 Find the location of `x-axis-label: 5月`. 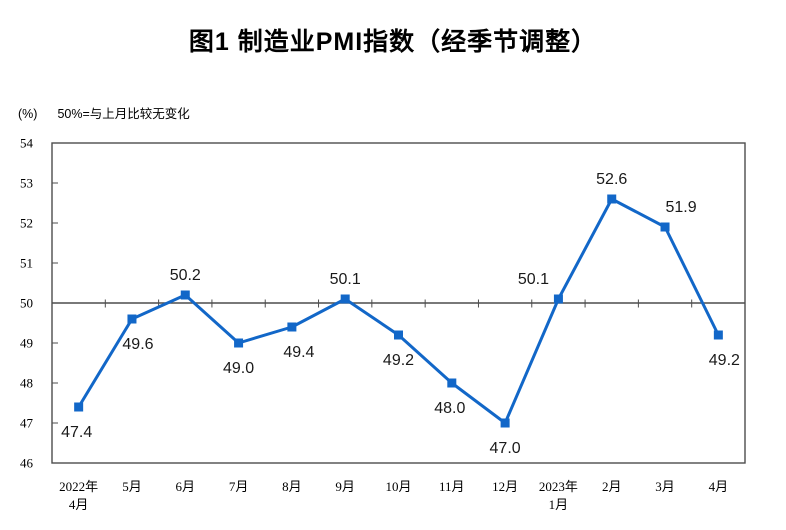

x-axis-label: 5月 is located at coordinates (132, 486).